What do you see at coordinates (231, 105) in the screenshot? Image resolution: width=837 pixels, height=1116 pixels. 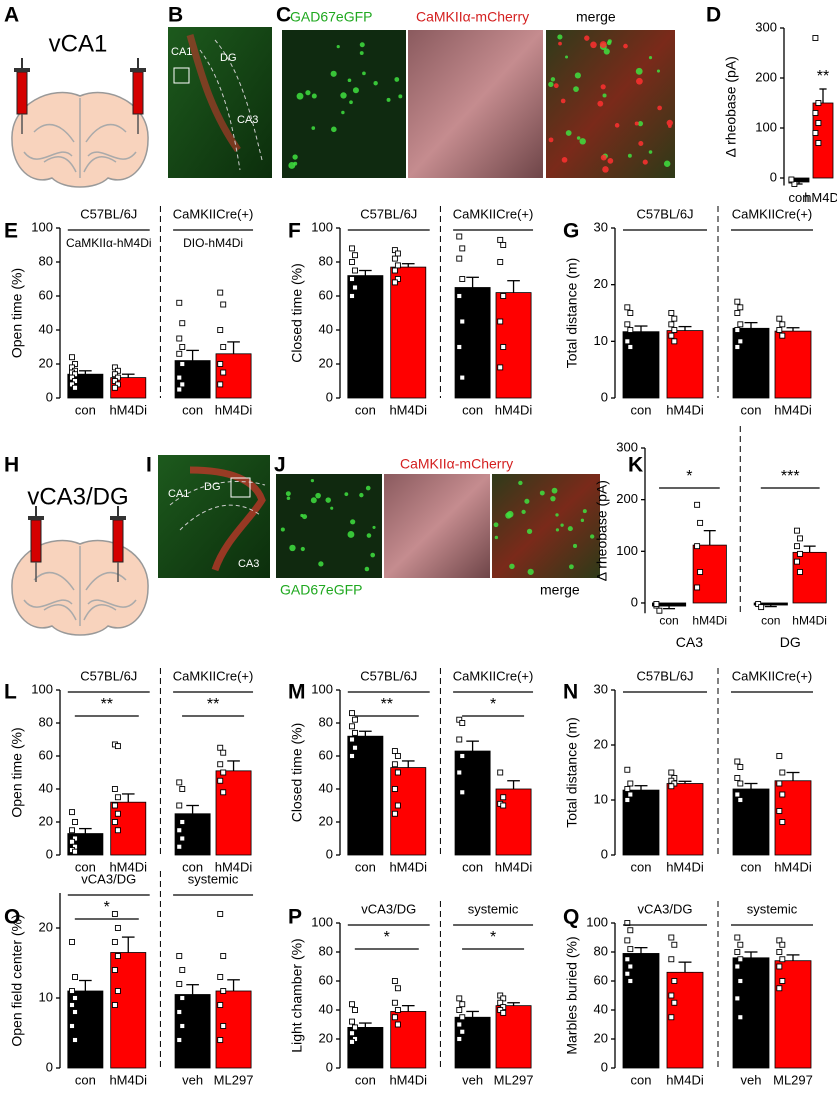 I see `outline` at bounding box center [231, 105].